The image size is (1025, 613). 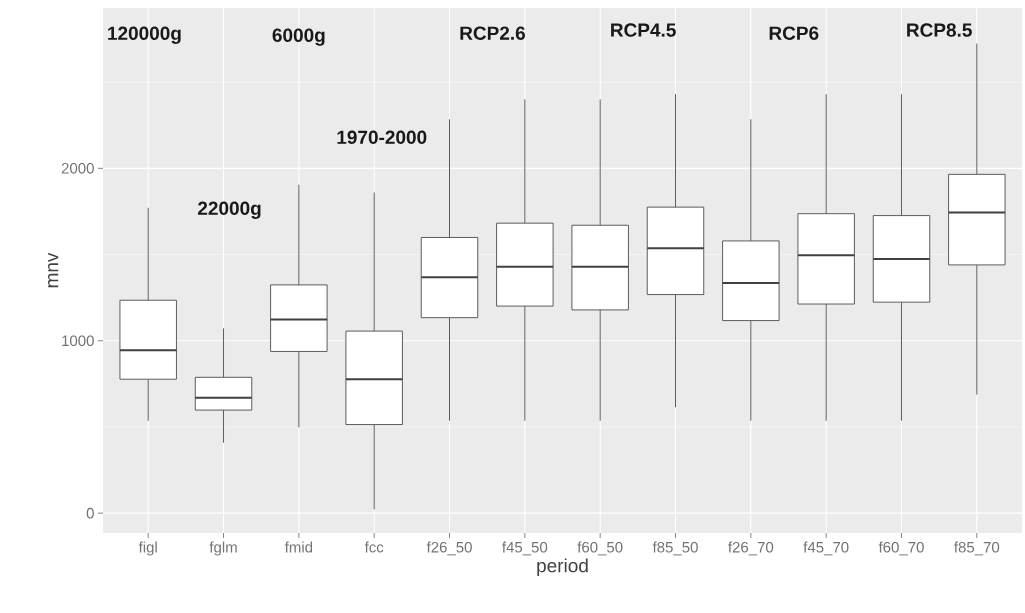 What do you see at coordinates (643, 30) in the screenshot?
I see `annotation: RCP4.5` at bounding box center [643, 30].